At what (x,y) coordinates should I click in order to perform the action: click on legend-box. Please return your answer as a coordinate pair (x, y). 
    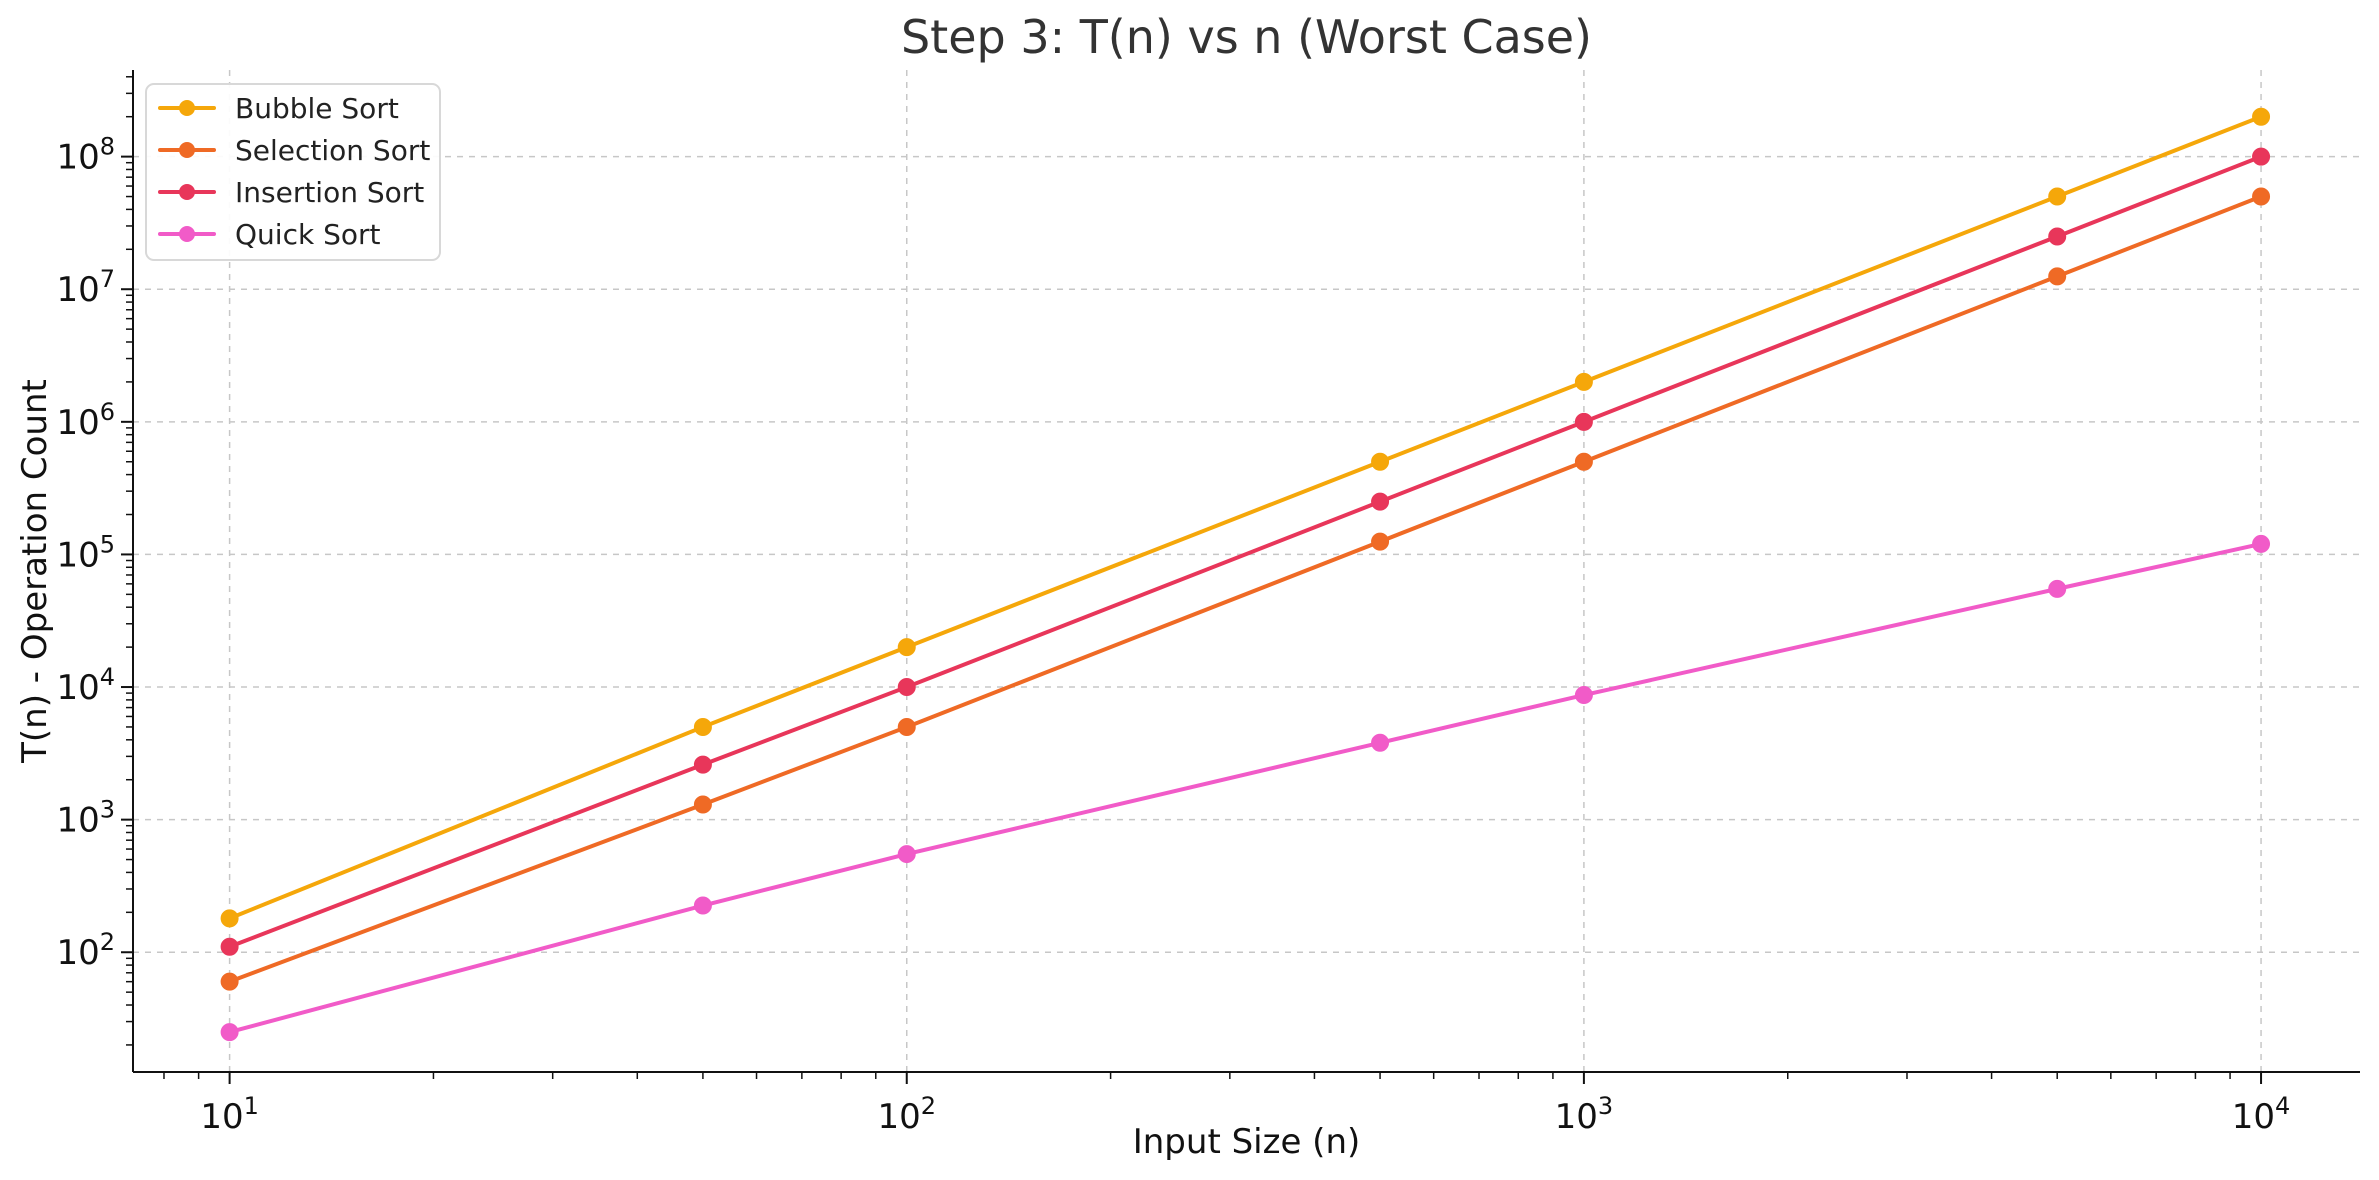
    Looking at the image, I should click on (293, 172).